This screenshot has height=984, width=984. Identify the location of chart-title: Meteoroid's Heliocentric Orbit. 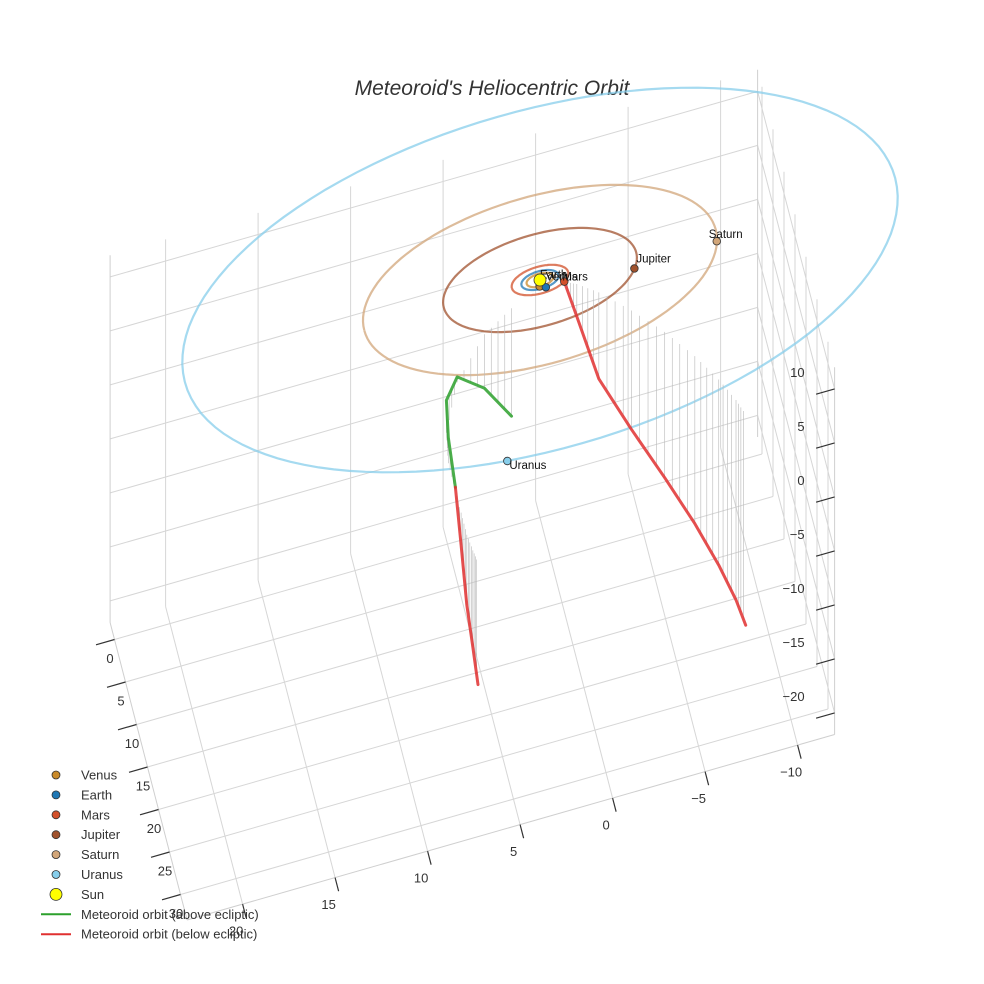
(493, 88).